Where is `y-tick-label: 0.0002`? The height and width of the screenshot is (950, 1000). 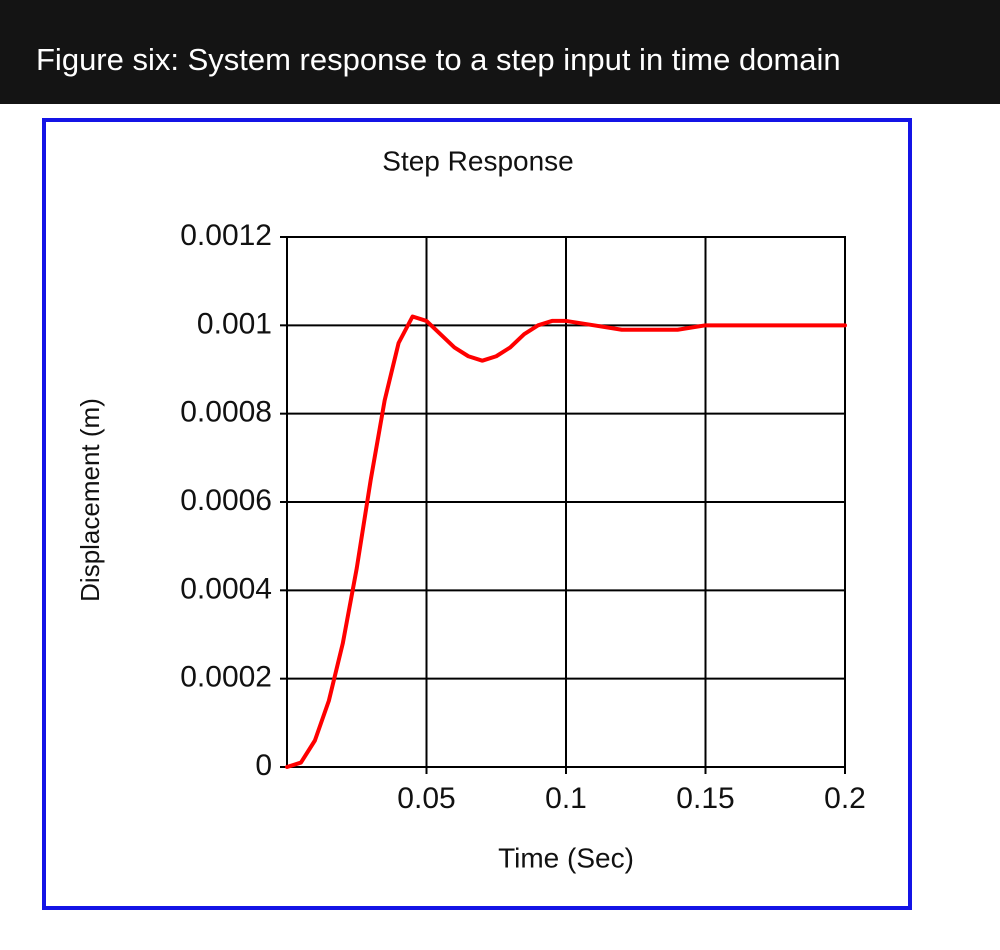 y-tick-label: 0.0002 is located at coordinates (226, 677).